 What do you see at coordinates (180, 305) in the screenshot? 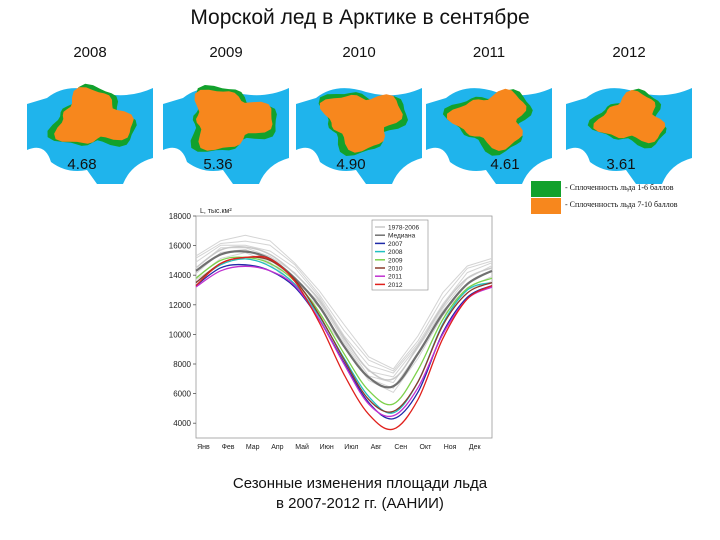
I see `y-tick-label-3: 12000` at bounding box center [180, 305].